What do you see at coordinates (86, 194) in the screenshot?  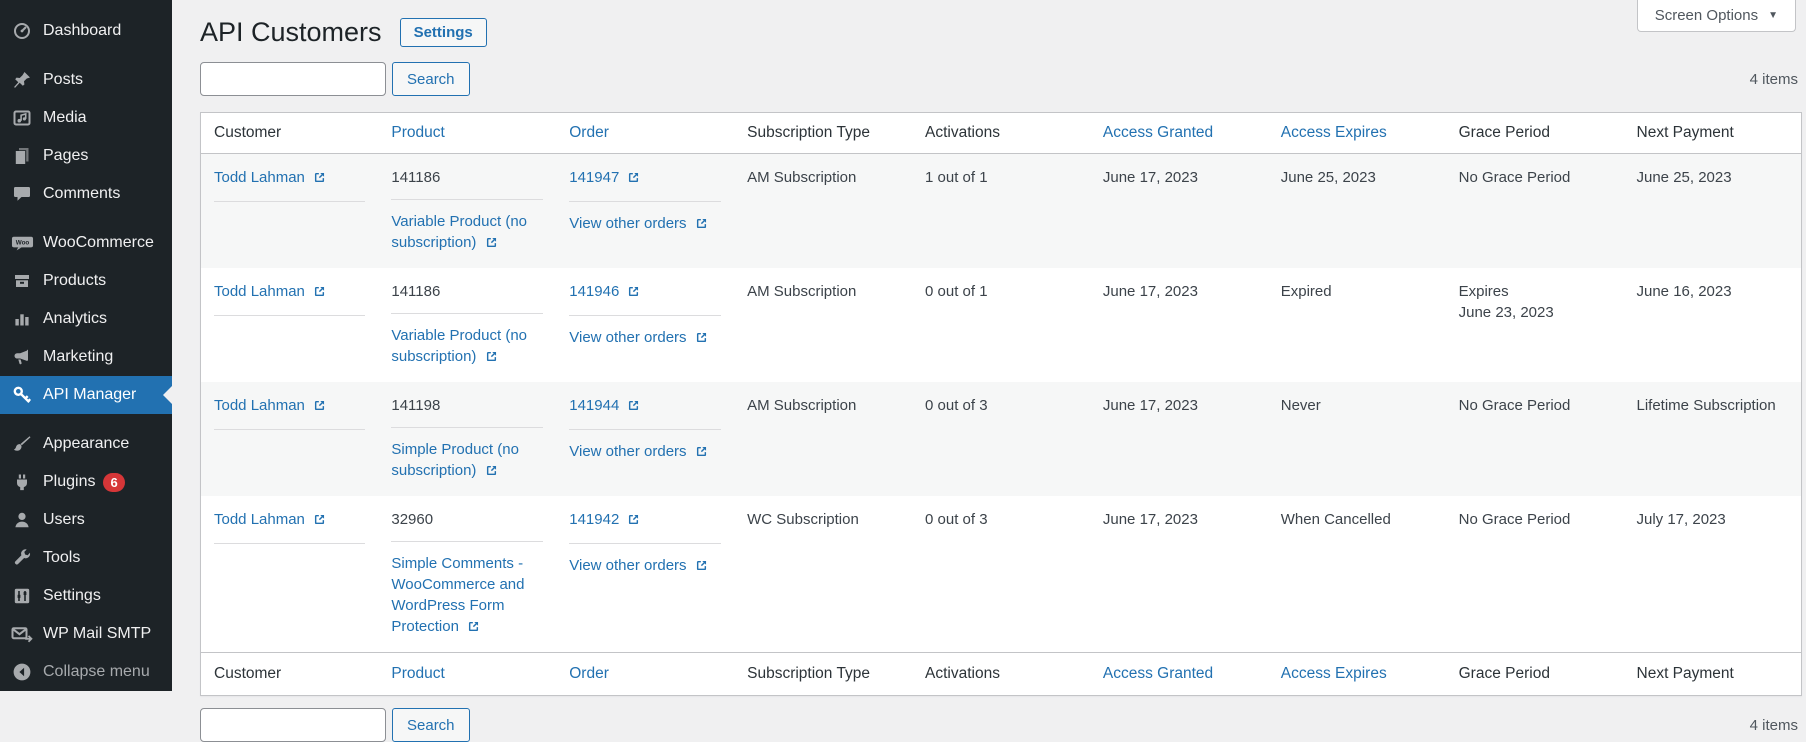 I see `sidebar-item-comments: Comments` at bounding box center [86, 194].